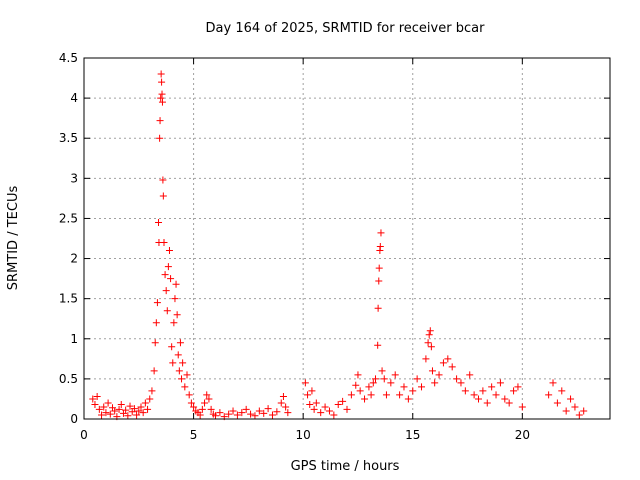 This screenshot has height=480, width=640. Describe the element at coordinates (68, 138) in the screenshot. I see `y-tick-label: 3.5` at that location.